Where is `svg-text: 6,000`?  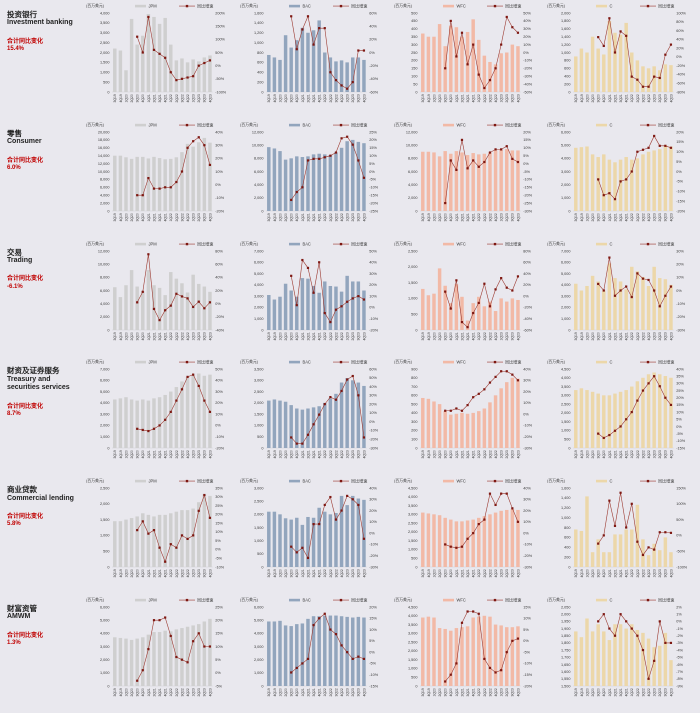 svg-text: 6,000 is located at coordinates (258, 607).